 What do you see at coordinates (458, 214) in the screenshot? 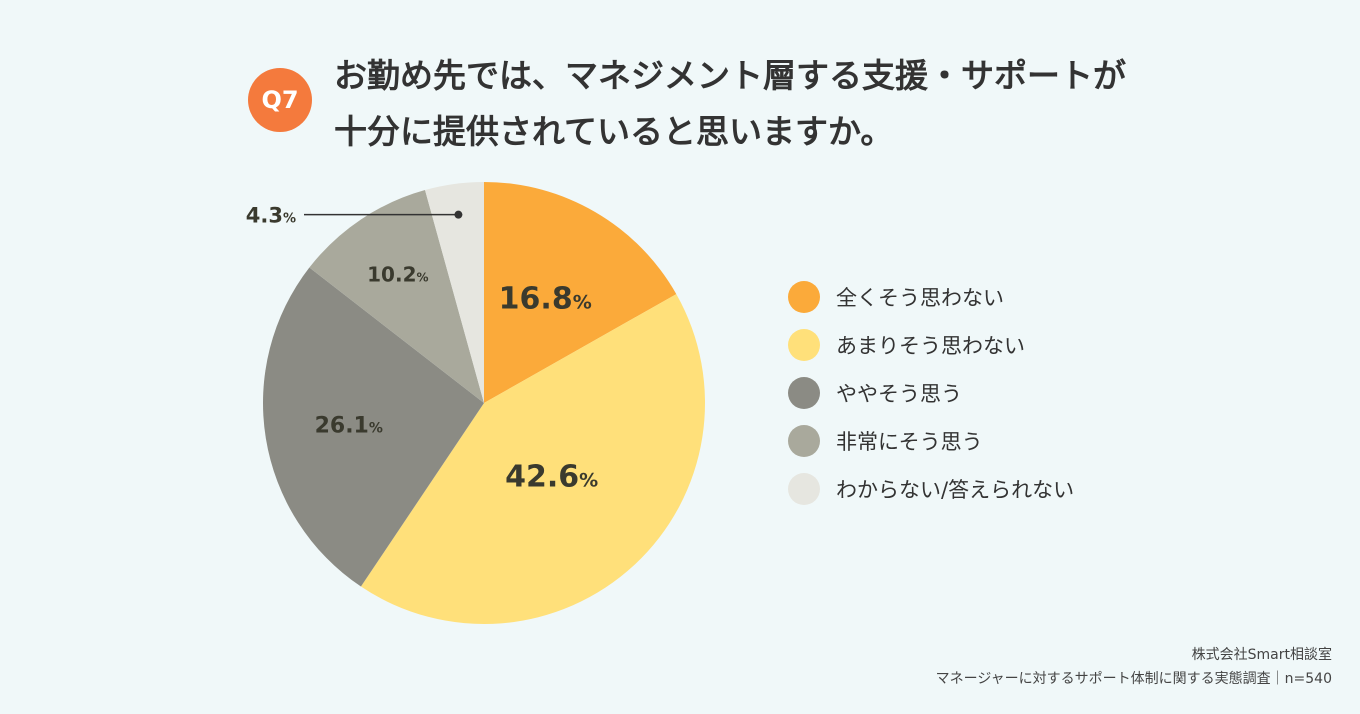
I see `callout-dot` at bounding box center [458, 214].